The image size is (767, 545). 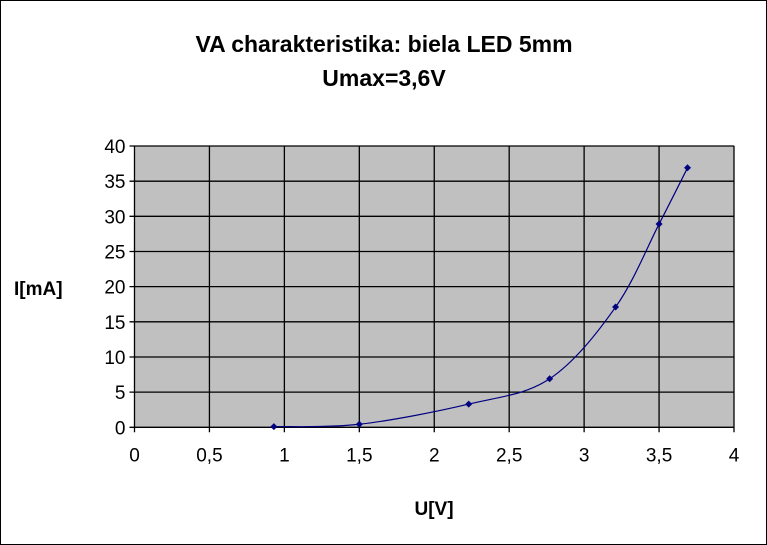 I want to click on x-tick-label: 3, so click(x=584, y=455).